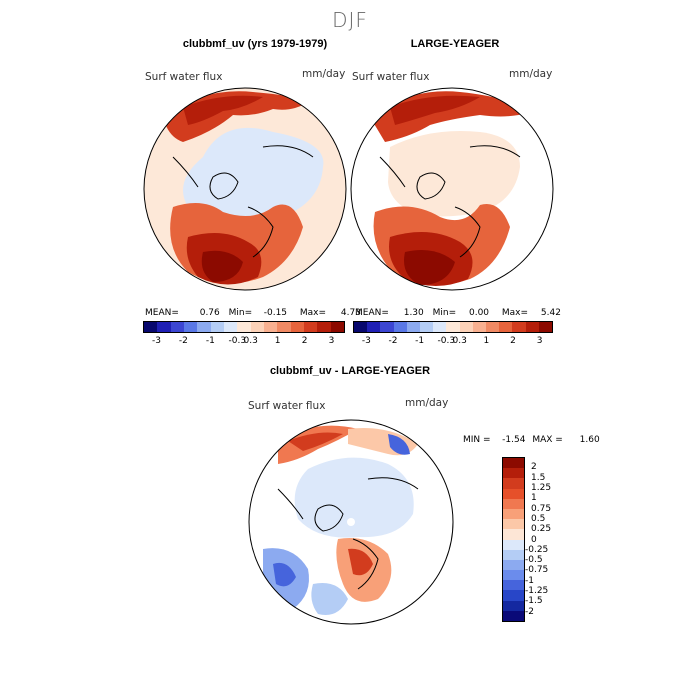 The height and width of the screenshot is (700, 700). What do you see at coordinates (162, 313) in the screenshot?
I see `left-mean-label: MEAN=` at bounding box center [162, 313].